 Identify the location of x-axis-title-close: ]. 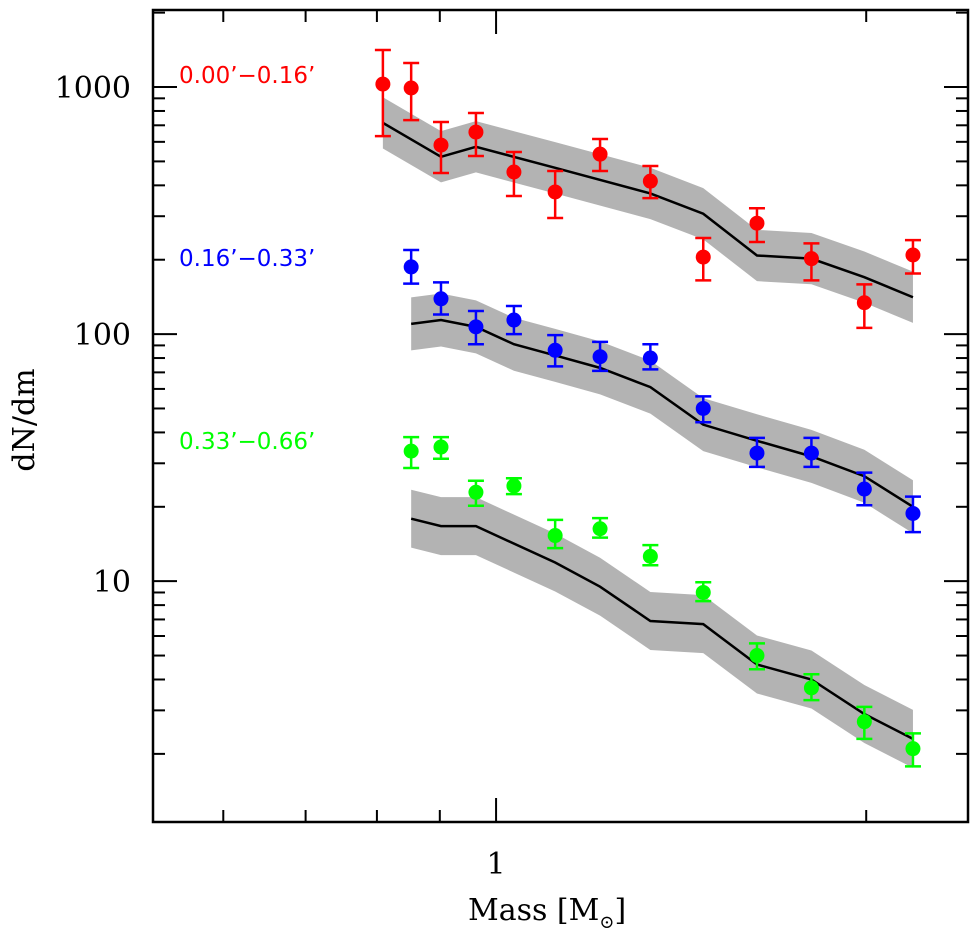
(620, 910).